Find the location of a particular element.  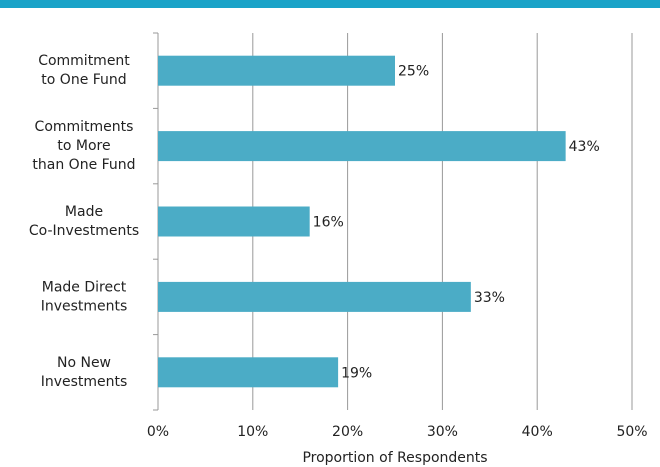

data-label: 16% is located at coordinates (328, 223).